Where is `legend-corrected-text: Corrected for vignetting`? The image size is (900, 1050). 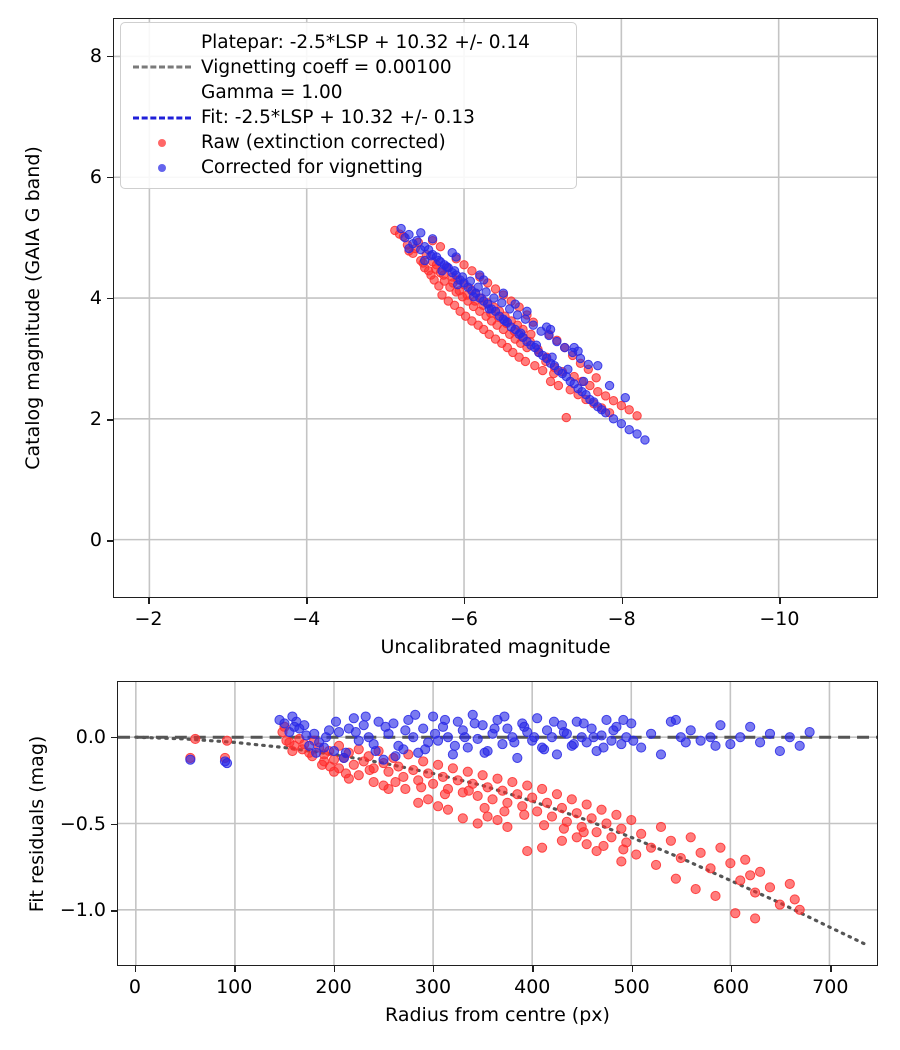
legend-corrected-text: Corrected for vignetting is located at coordinates (312, 167).